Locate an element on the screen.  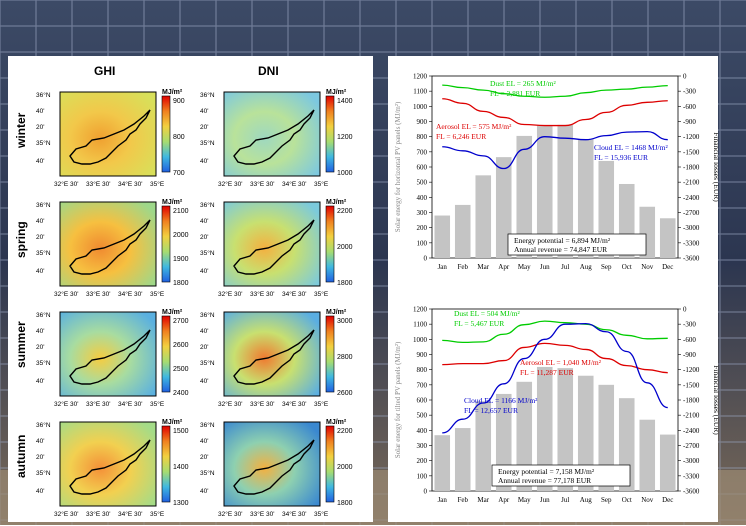
colorbar-tick: 2600 is located at coordinates (181, 345).